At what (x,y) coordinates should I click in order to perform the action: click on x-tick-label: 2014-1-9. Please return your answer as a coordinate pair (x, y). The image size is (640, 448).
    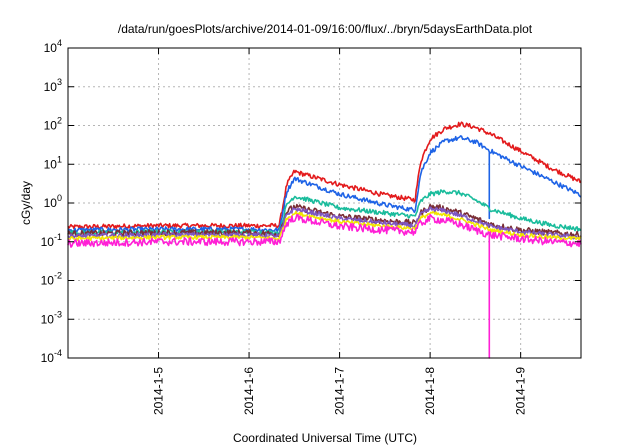
    Looking at the image, I should click on (521, 391).